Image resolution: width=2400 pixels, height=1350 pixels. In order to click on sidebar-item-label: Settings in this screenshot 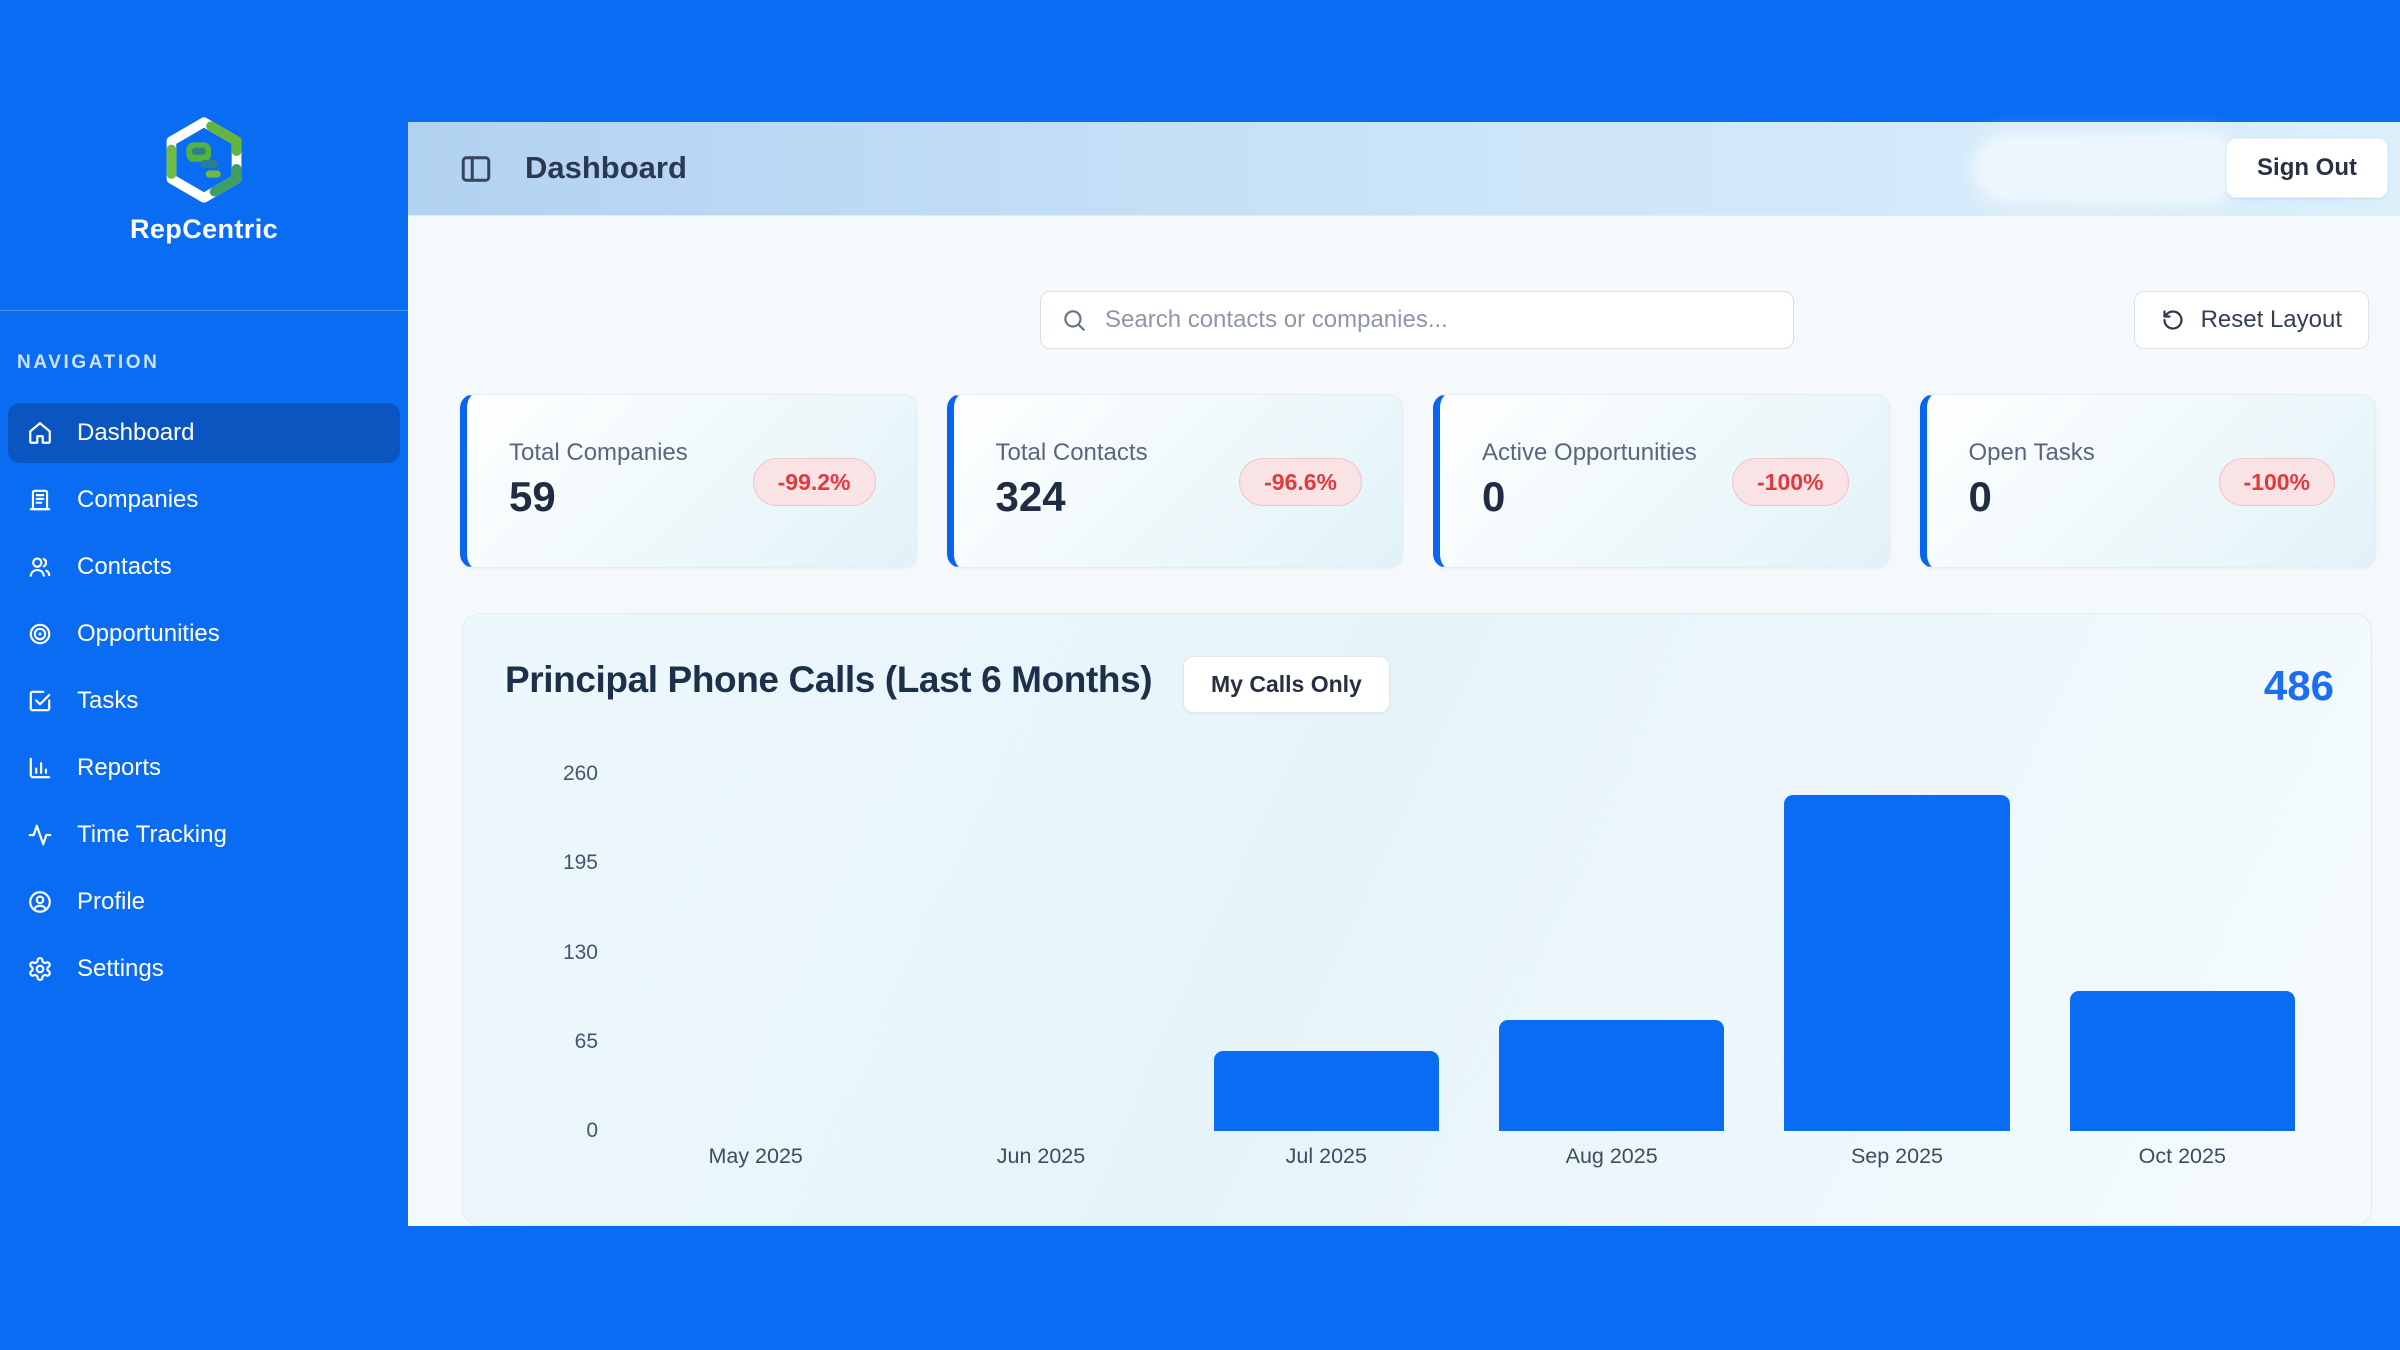, I will do `click(120, 968)`.